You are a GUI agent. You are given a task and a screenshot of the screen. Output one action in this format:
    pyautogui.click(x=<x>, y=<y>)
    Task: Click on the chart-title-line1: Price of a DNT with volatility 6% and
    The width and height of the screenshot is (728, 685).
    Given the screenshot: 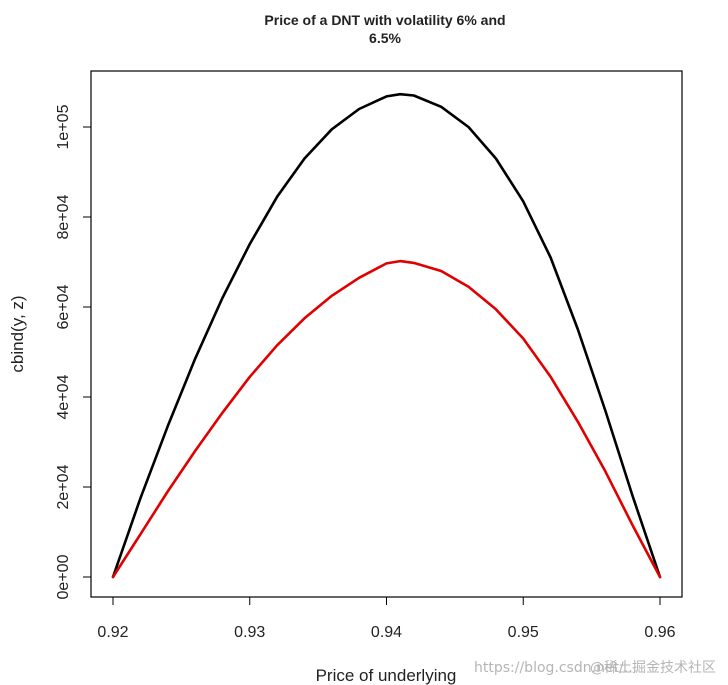 What is the action you would take?
    pyautogui.click(x=384, y=20)
    